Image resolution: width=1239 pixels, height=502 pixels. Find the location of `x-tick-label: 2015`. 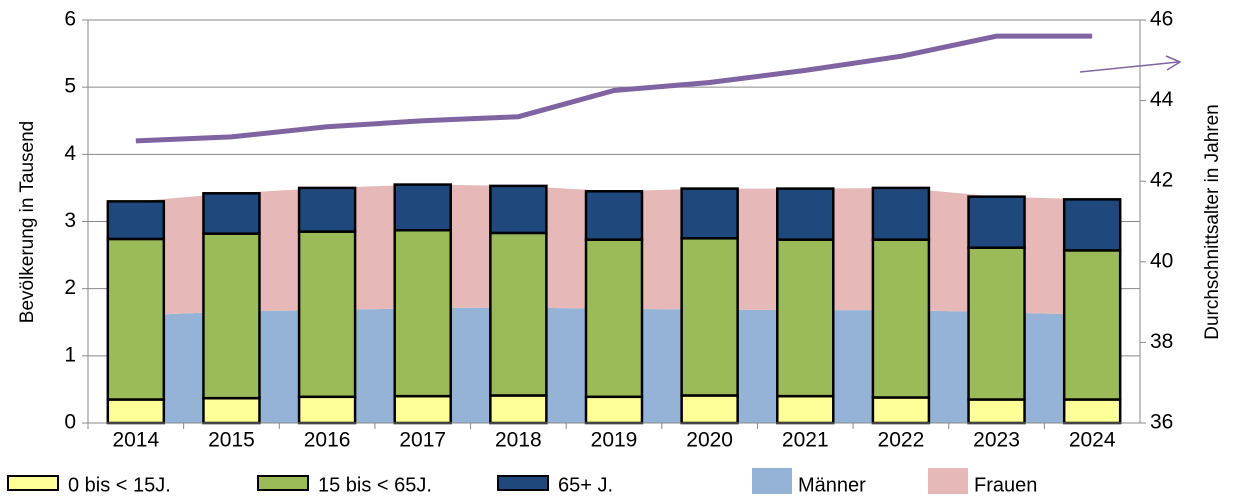

x-tick-label: 2015 is located at coordinates (231, 440).